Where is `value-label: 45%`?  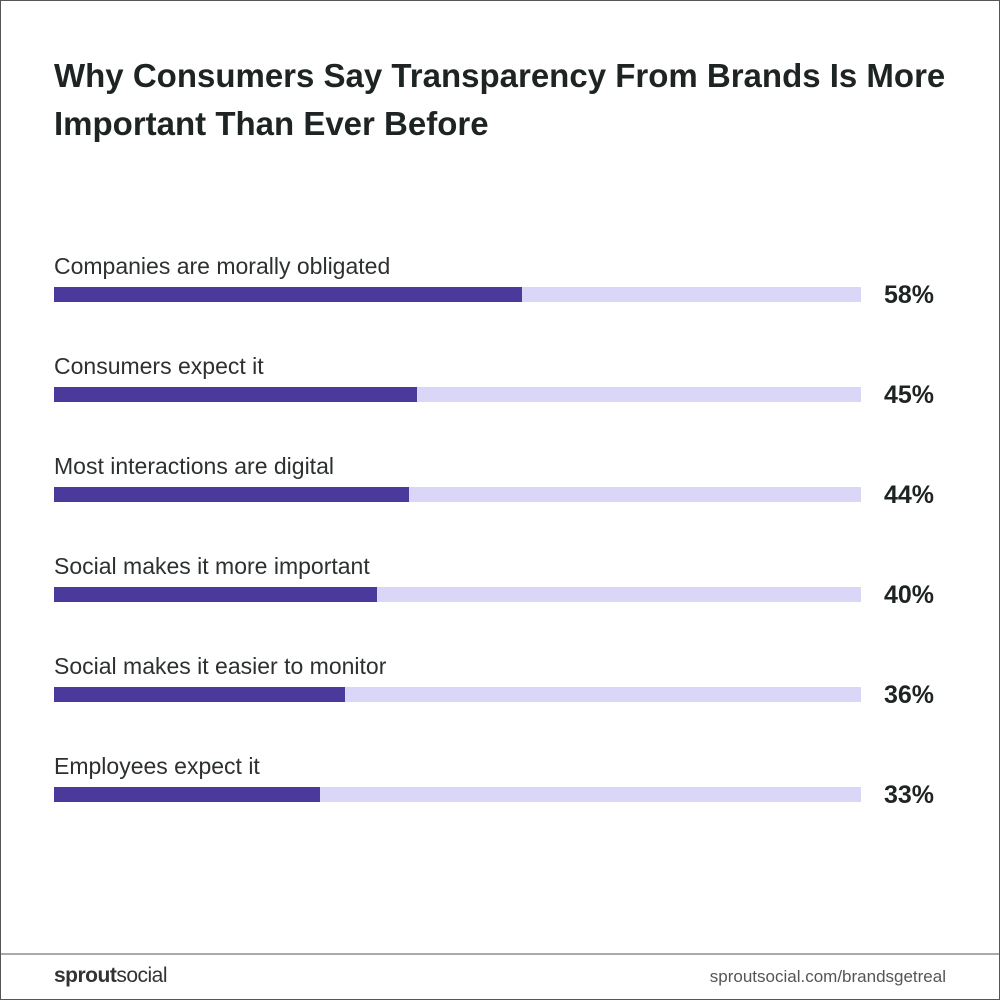
value-label: 45% is located at coordinates (909, 395).